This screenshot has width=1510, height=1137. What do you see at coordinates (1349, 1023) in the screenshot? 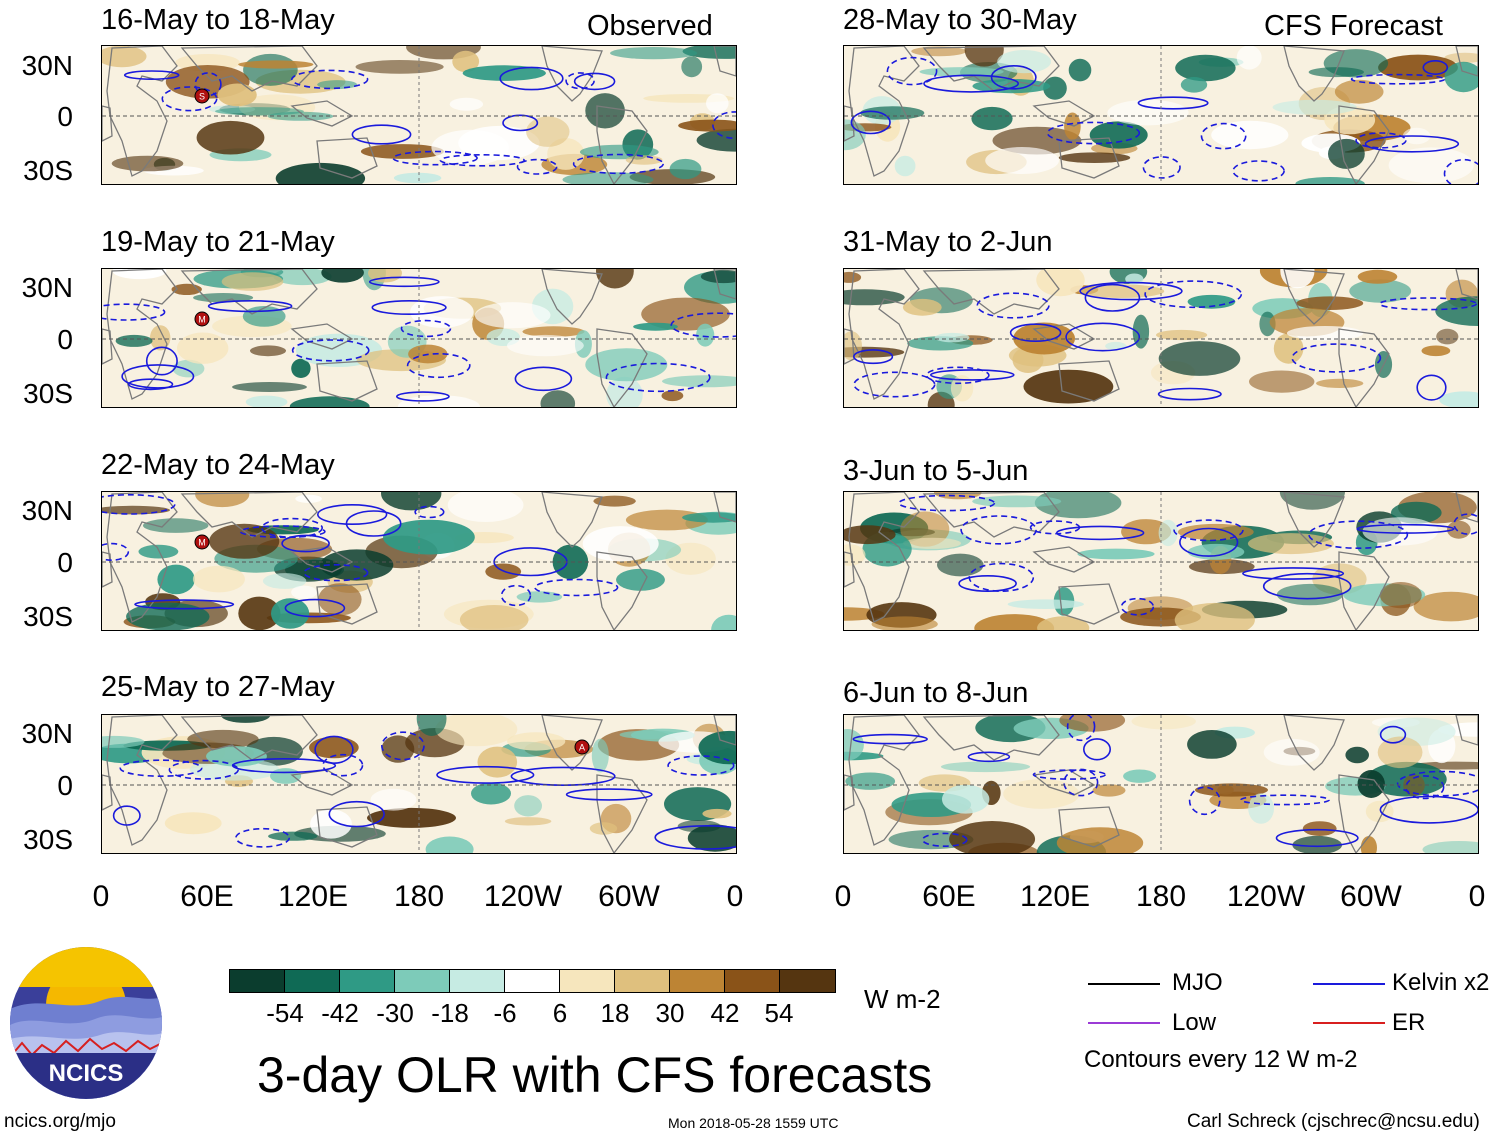
I see `legend-er-line` at bounding box center [1349, 1023].